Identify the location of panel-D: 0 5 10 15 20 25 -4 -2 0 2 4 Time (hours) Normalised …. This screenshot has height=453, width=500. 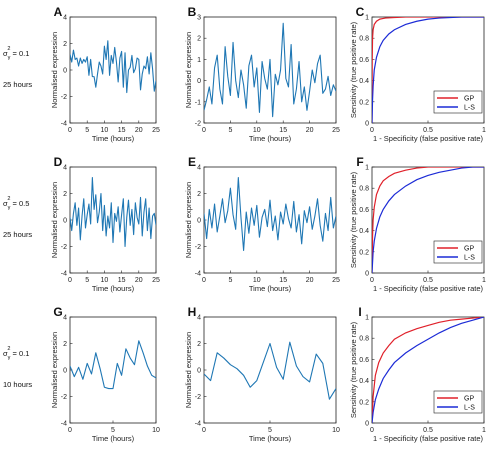
(105, 224).